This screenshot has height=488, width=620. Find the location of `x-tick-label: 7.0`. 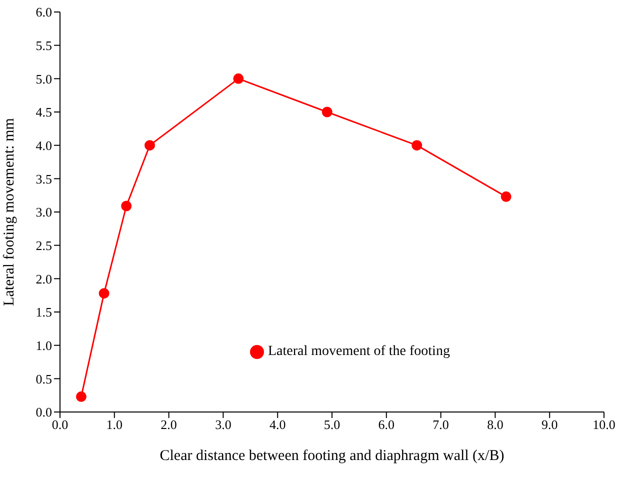

x-tick-label: 7.0 is located at coordinates (440, 424).